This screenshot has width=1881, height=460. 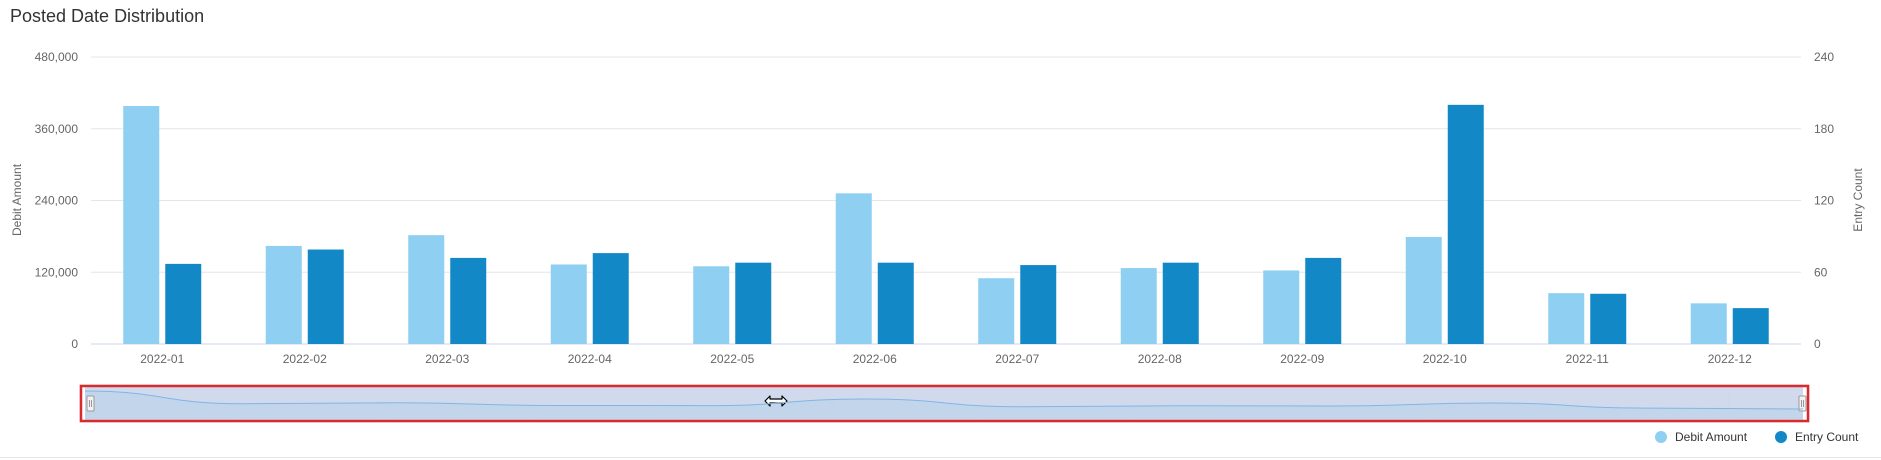 I want to click on x-tick-label: 2022-08, so click(x=1160, y=359).